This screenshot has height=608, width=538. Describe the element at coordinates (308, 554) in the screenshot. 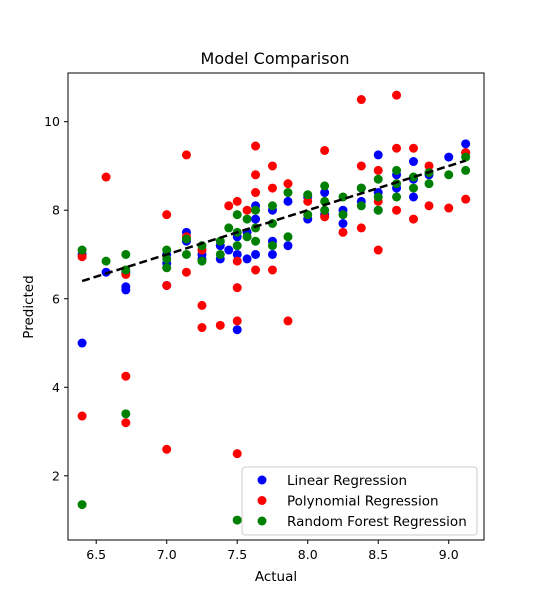

I see `x-tick-label: 8.0` at that location.